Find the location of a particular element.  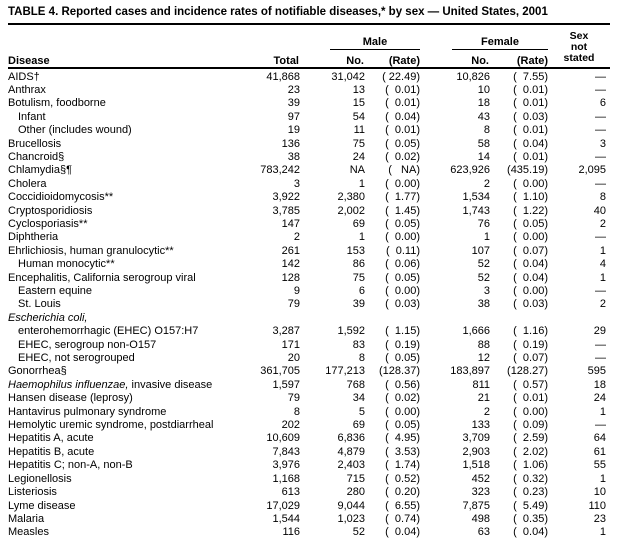

total-cell: 116 is located at coordinates (291, 532).